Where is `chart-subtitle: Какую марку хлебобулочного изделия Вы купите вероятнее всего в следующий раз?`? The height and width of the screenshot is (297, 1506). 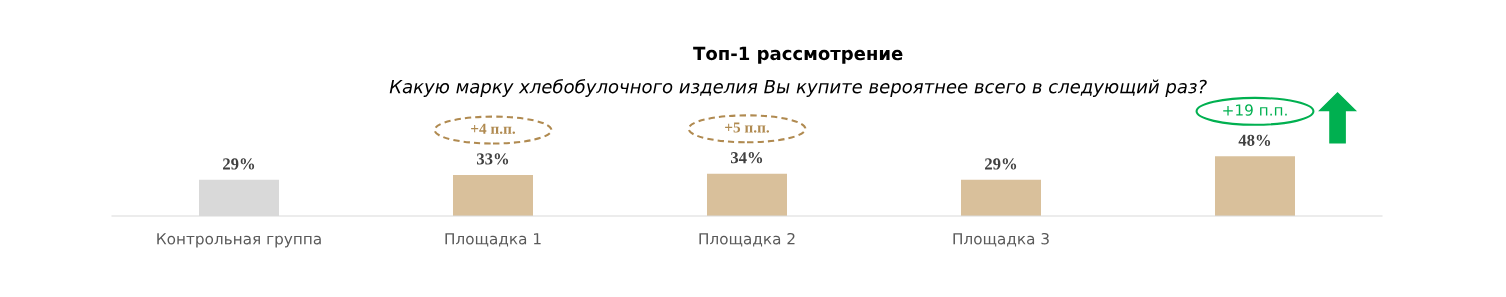 chart-subtitle: Какую марку хлебобулочного изделия Вы купите вероятнее всего в следующий раз? is located at coordinates (798, 88).